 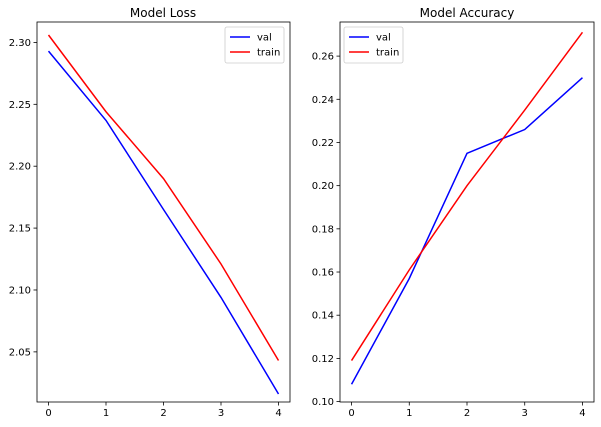 What do you see at coordinates (467, 13) in the screenshot?
I see `accuracy-chart-title: Model Accuracy` at bounding box center [467, 13].